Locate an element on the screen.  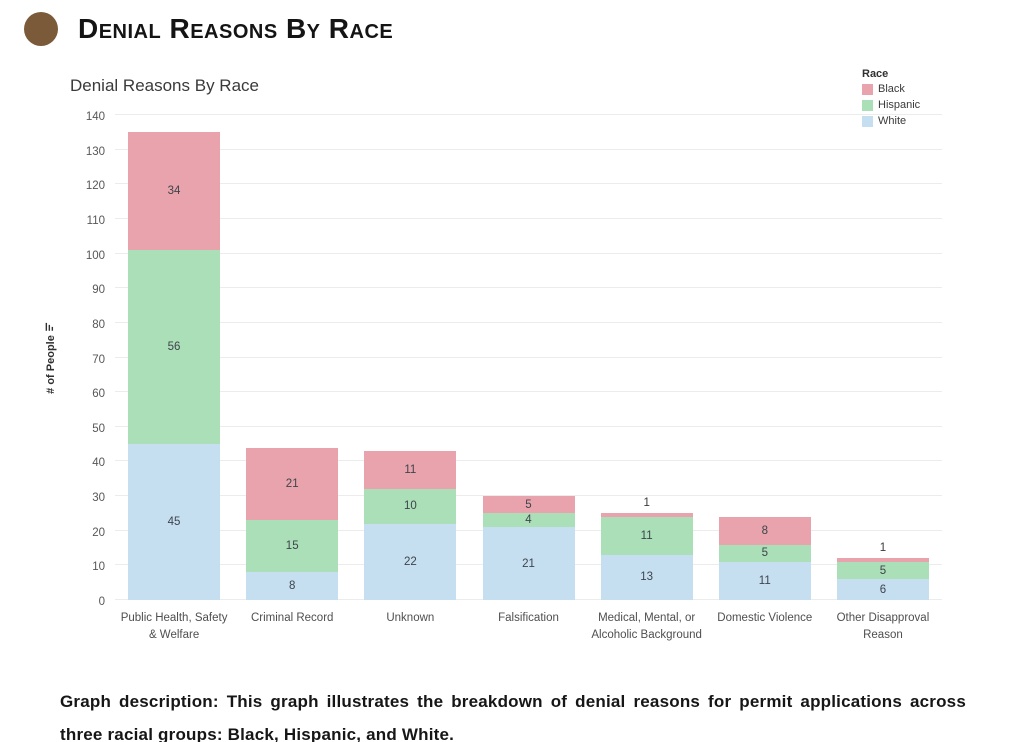
bar-segment-hispanic: 11 is located at coordinates (646, 535).